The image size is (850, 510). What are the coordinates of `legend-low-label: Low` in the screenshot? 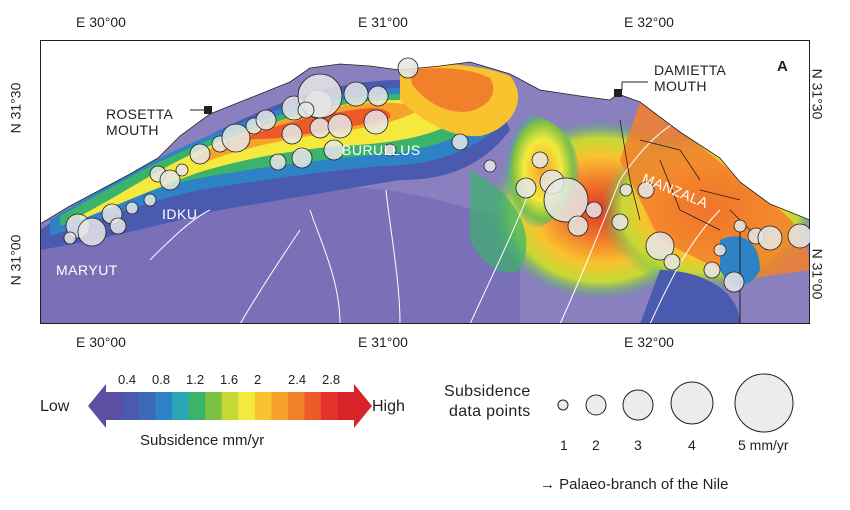 It's located at (55, 406).